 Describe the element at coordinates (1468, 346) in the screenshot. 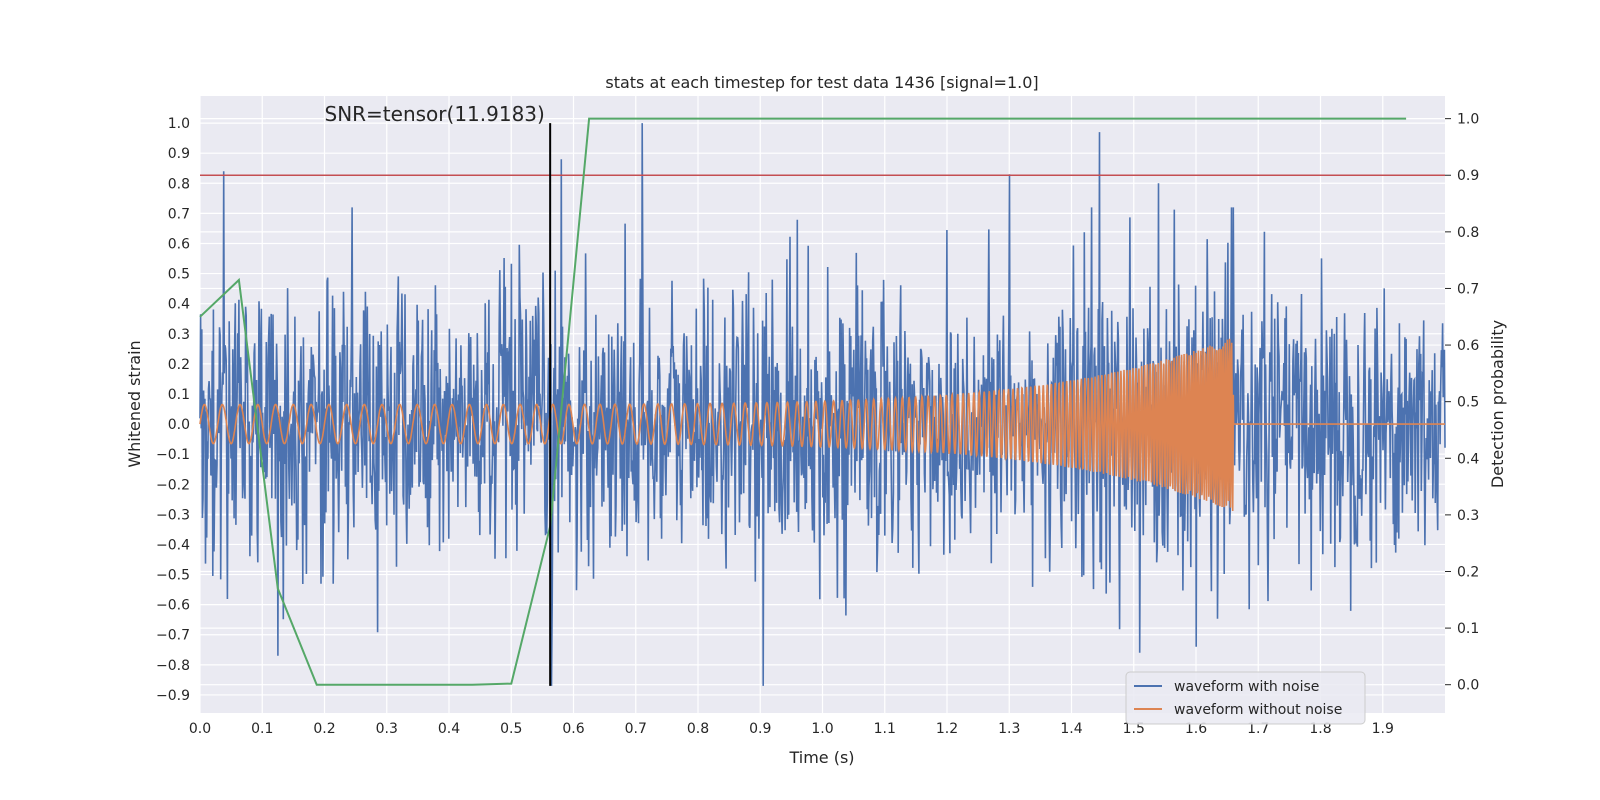

I see `y-tick-label-right: 0.6` at that location.